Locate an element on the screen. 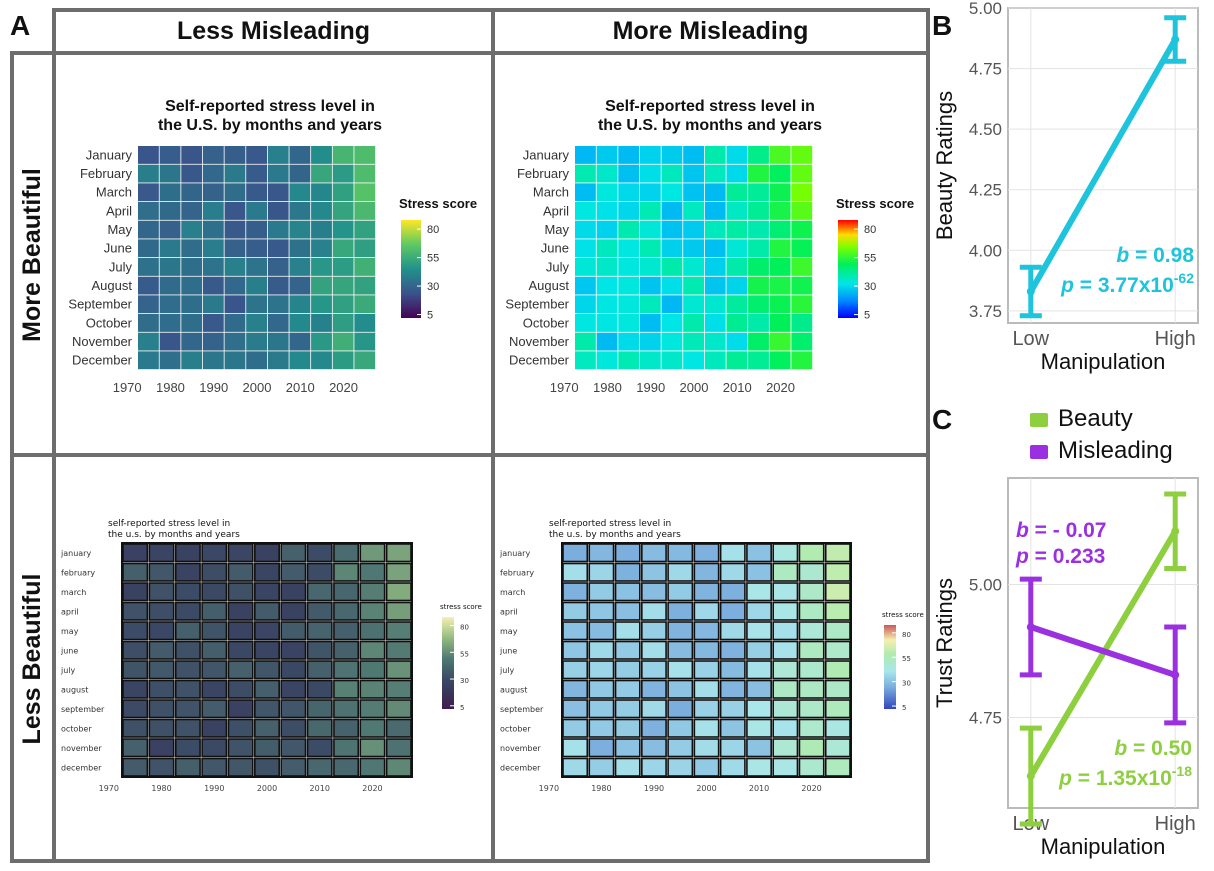  year-tick-label: 1990 is located at coordinates (213, 387).